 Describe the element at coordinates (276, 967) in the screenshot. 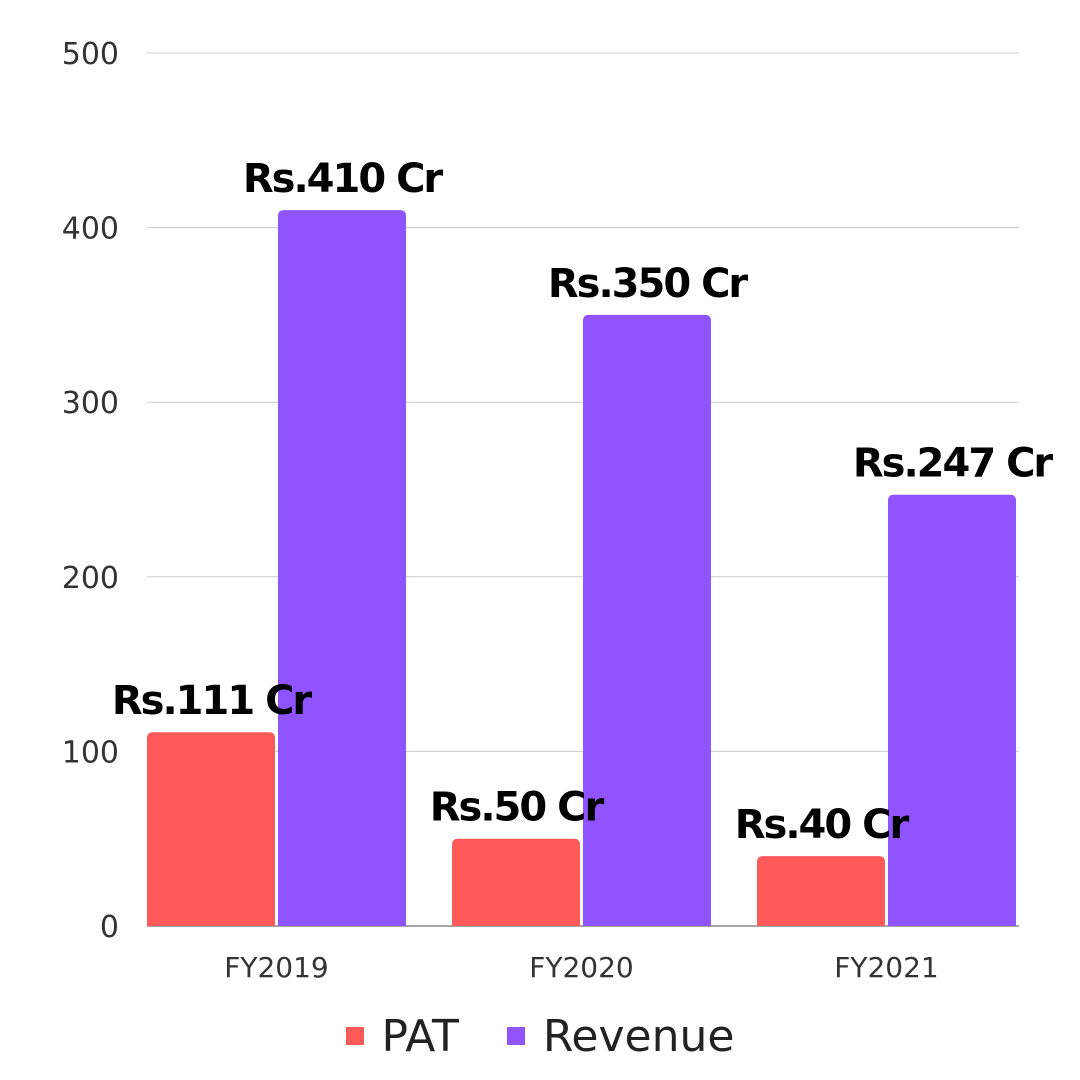

I see `x-category-label: FY2019` at that location.